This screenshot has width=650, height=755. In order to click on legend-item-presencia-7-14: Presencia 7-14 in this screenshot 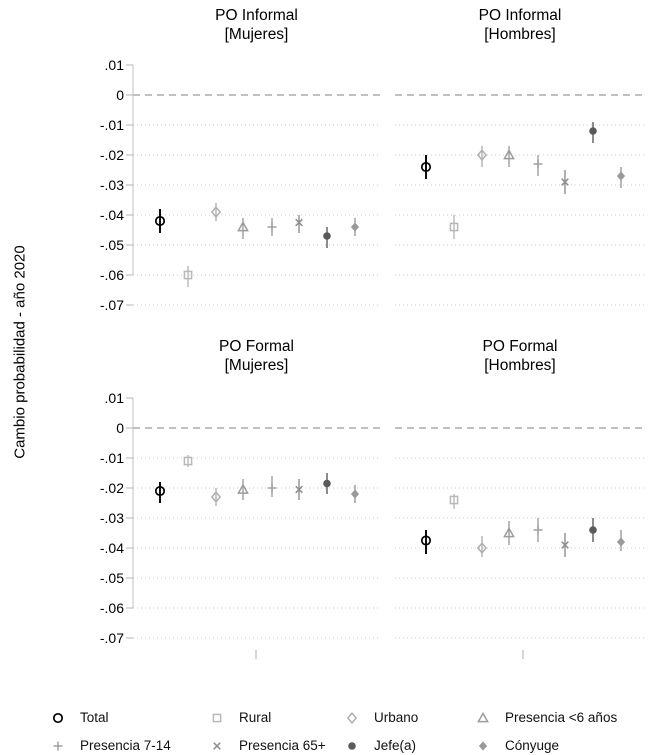, I will do `click(110, 746)`.